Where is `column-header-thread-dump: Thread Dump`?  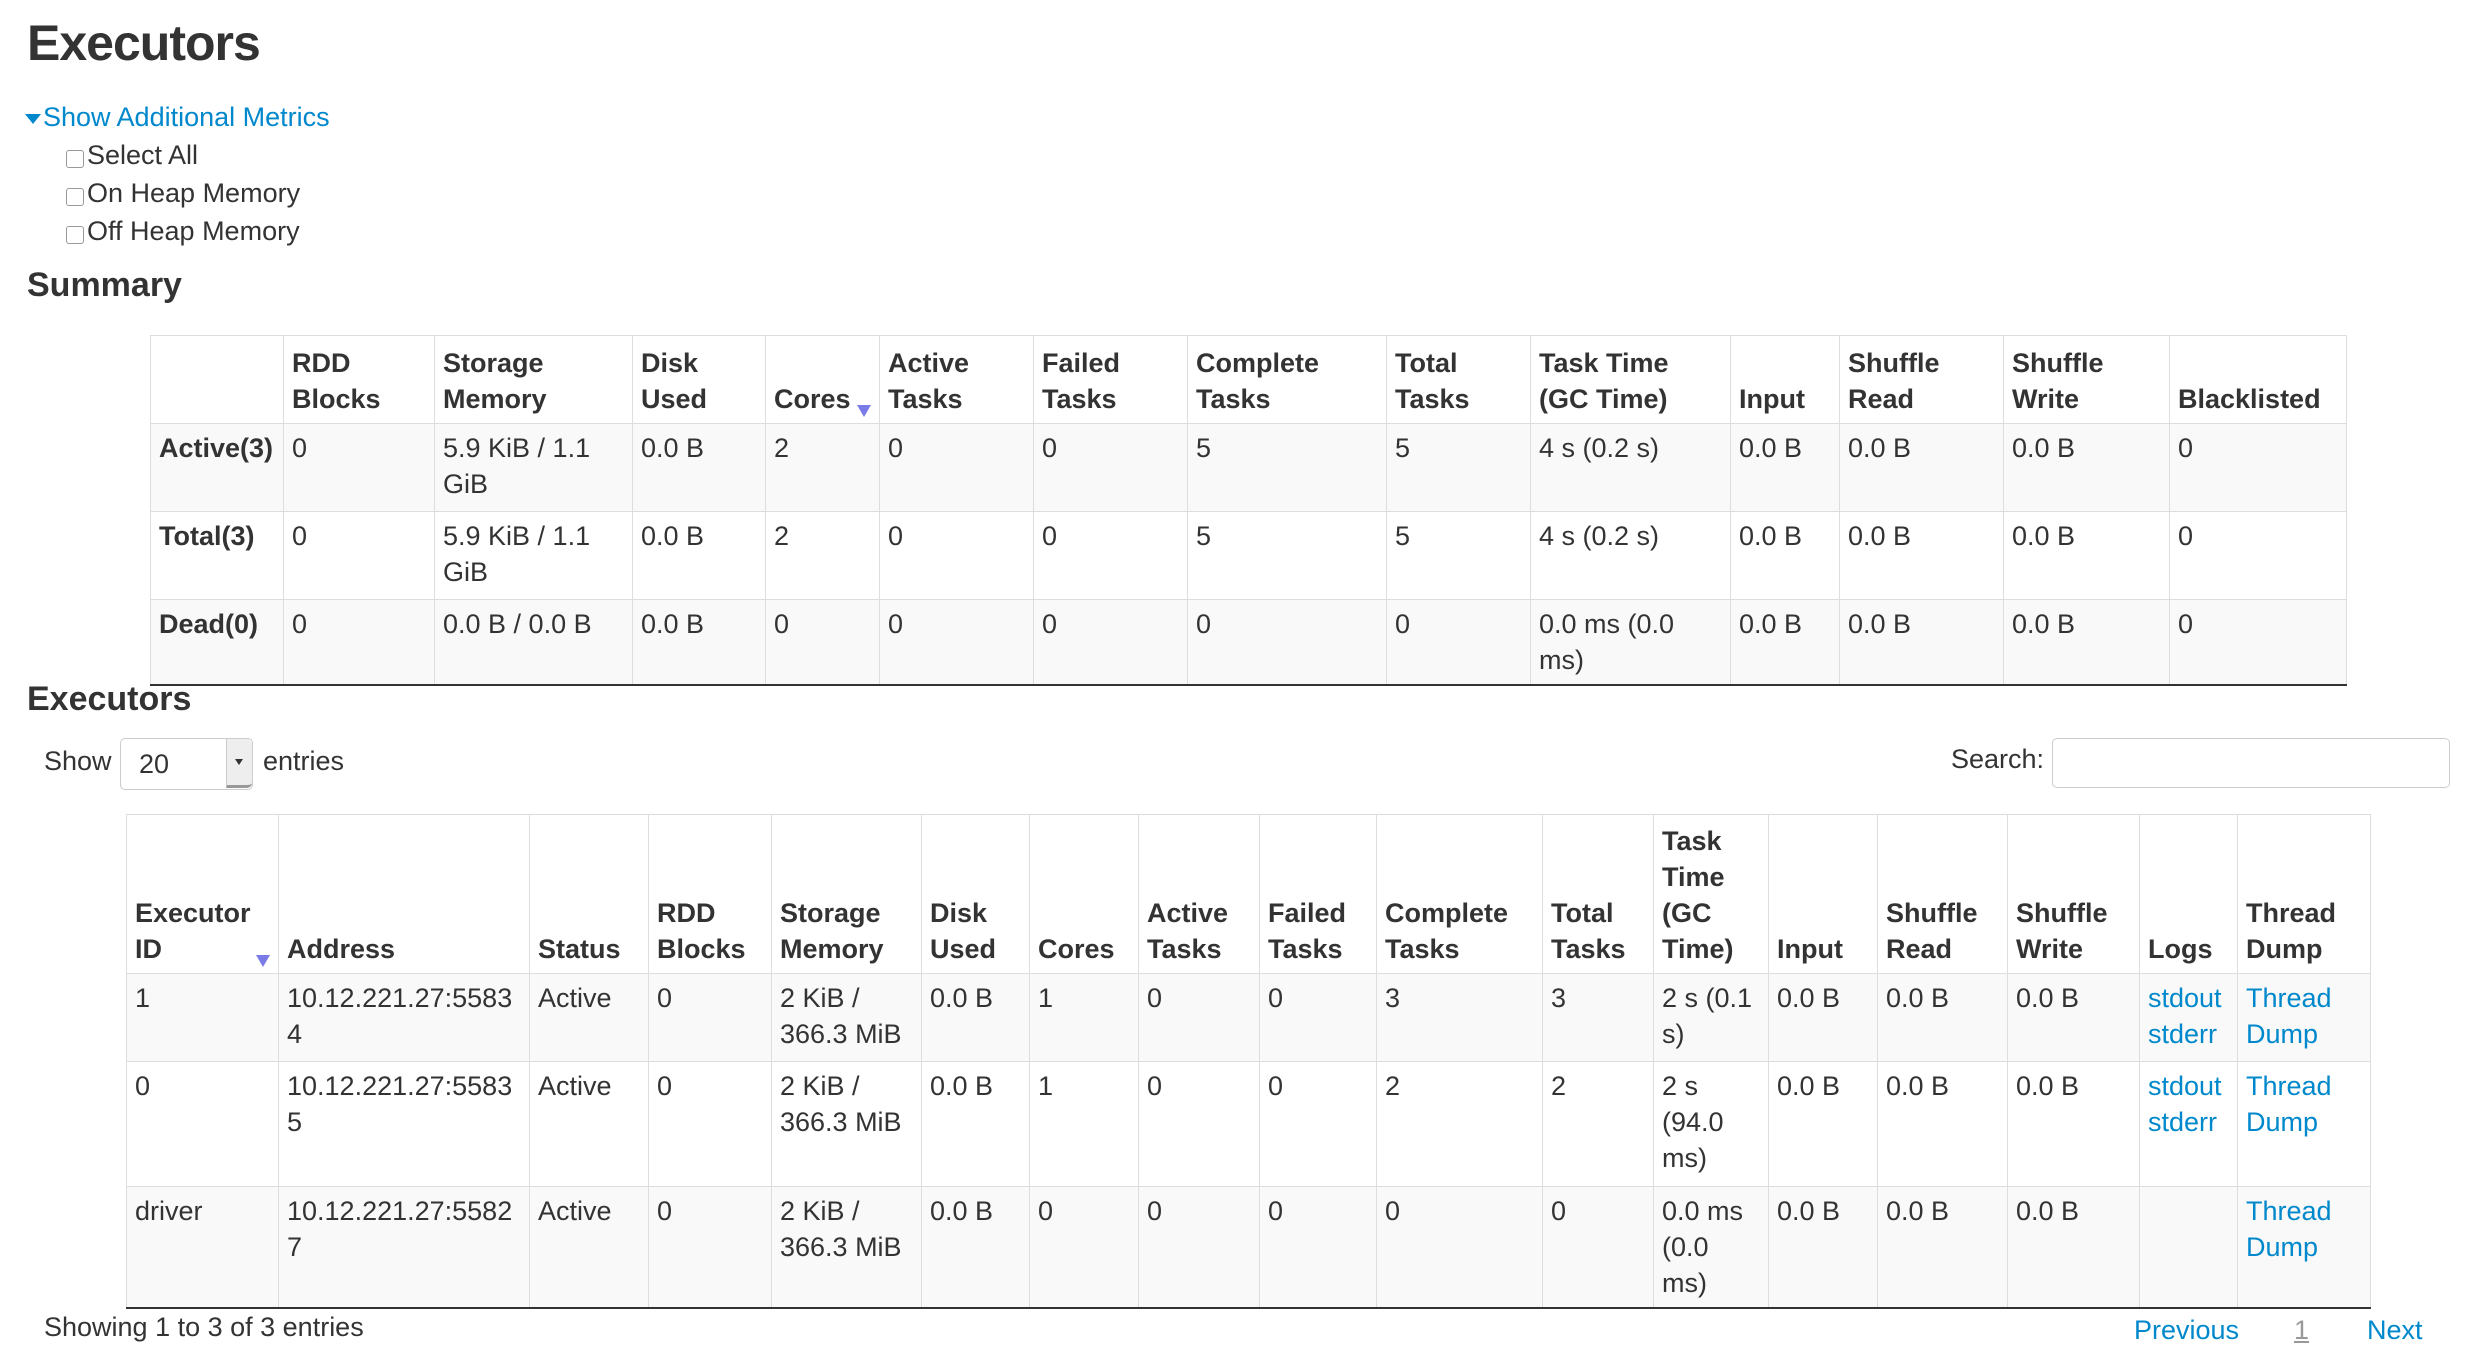 column-header-thread-dump: Thread Dump is located at coordinates (2304, 894).